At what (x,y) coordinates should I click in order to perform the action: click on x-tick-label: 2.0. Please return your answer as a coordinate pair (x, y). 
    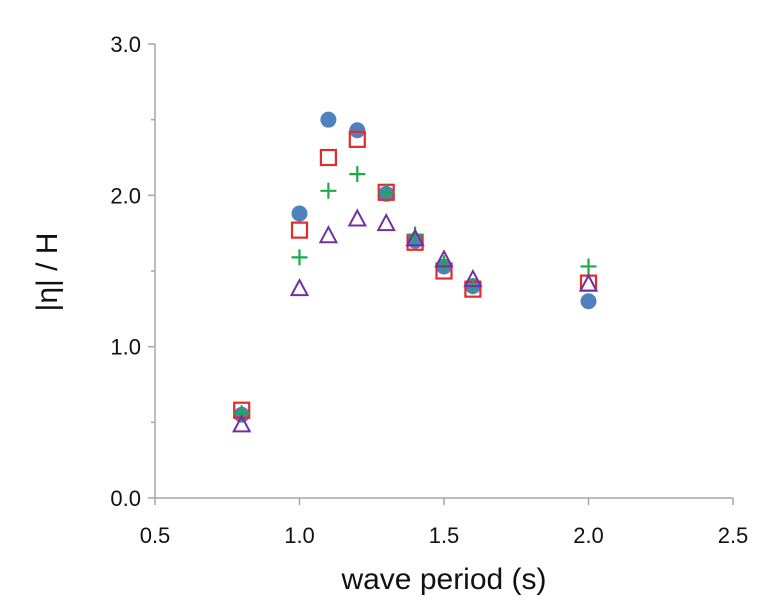
    Looking at the image, I should click on (588, 535).